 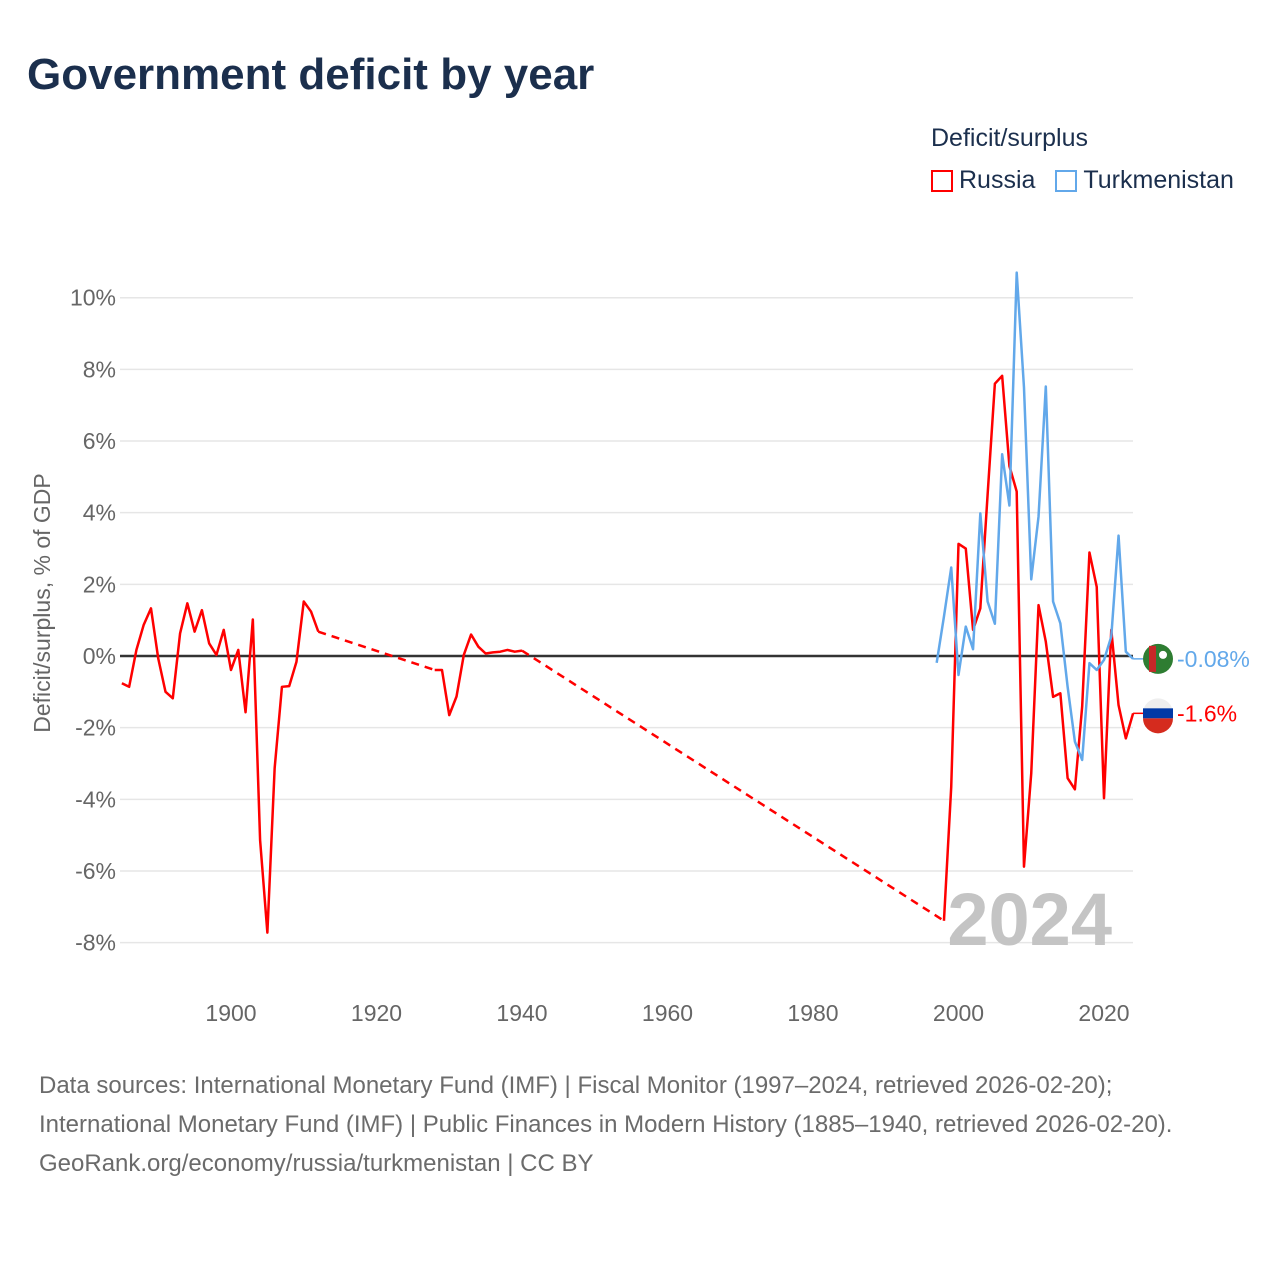 What do you see at coordinates (1158, 180) in the screenshot?
I see `legend-label: Turkmenistan` at bounding box center [1158, 180].